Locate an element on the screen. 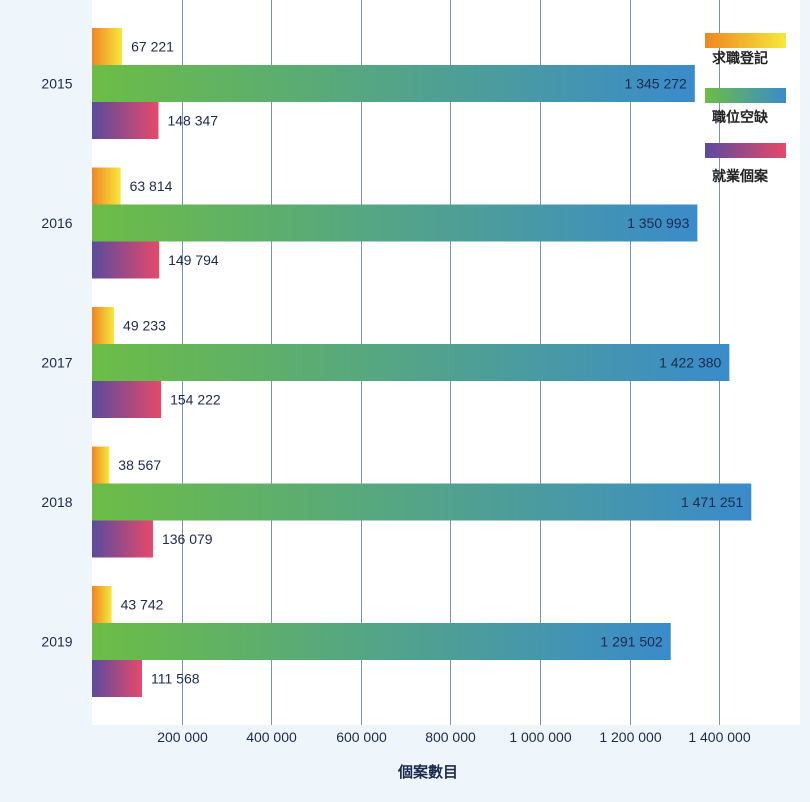 Image resolution: width=810 pixels, height=802 pixels. value-label: 1 471 251 is located at coordinates (712, 502).